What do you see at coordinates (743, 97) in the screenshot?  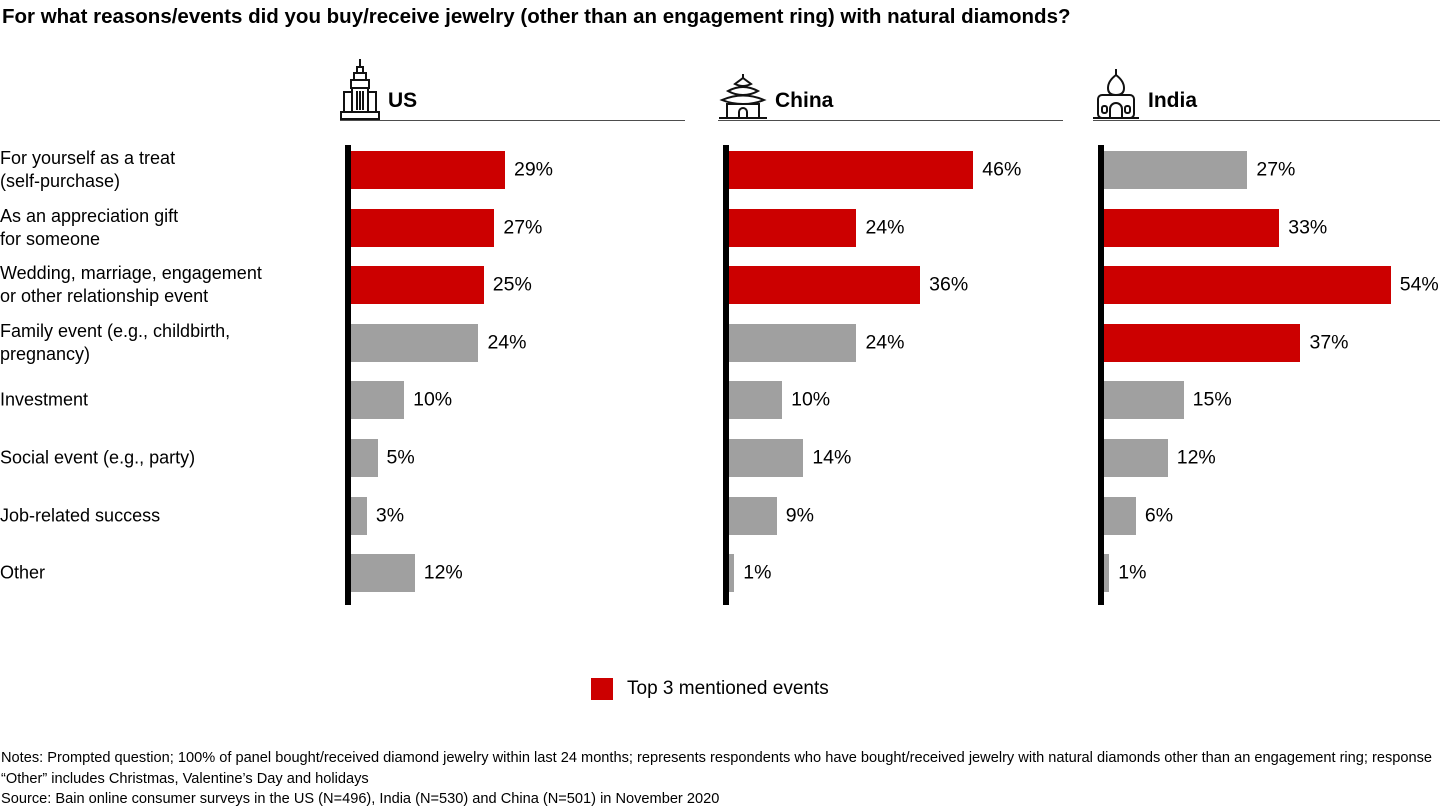 I see `china-temple-icon` at bounding box center [743, 97].